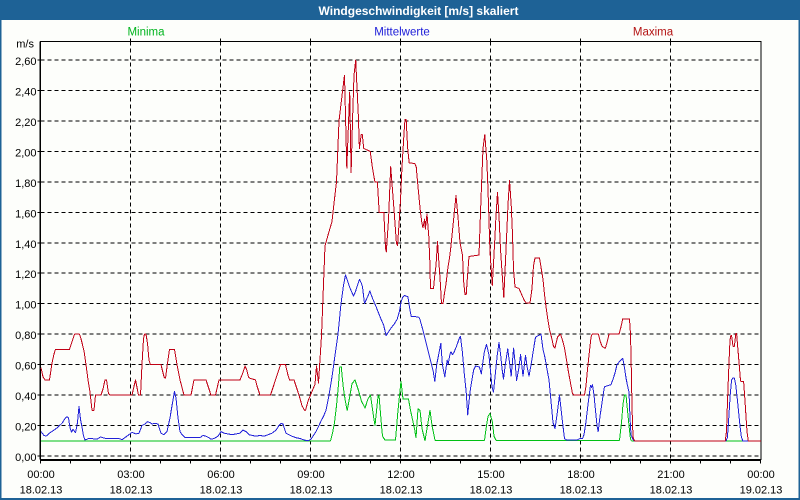  Describe the element at coordinates (671, 475) in the screenshot. I see `svg-text: 21:00` at that location.